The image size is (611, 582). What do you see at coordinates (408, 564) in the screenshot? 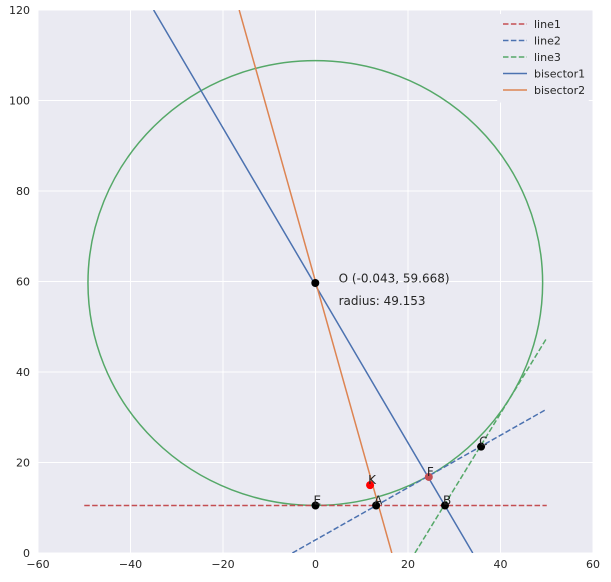
I see `x-tick-label: 20` at bounding box center [408, 564].